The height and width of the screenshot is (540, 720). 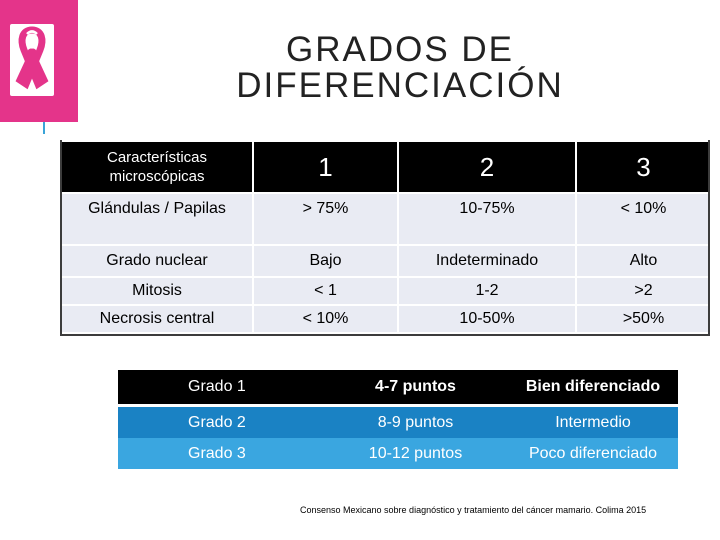 What do you see at coordinates (44, 128) in the screenshot?
I see `accent-tick` at bounding box center [44, 128].